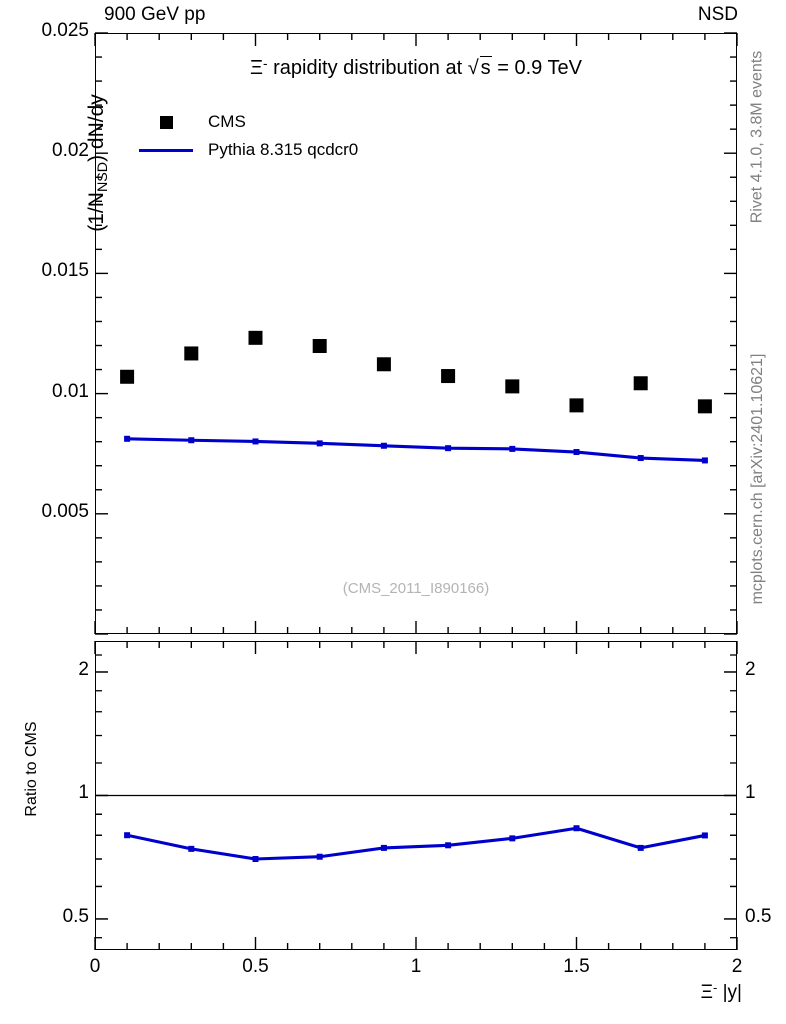 This screenshot has height=1024, width=786. I want to click on title-text-b: = 0.9 TeV, so click(536, 68).